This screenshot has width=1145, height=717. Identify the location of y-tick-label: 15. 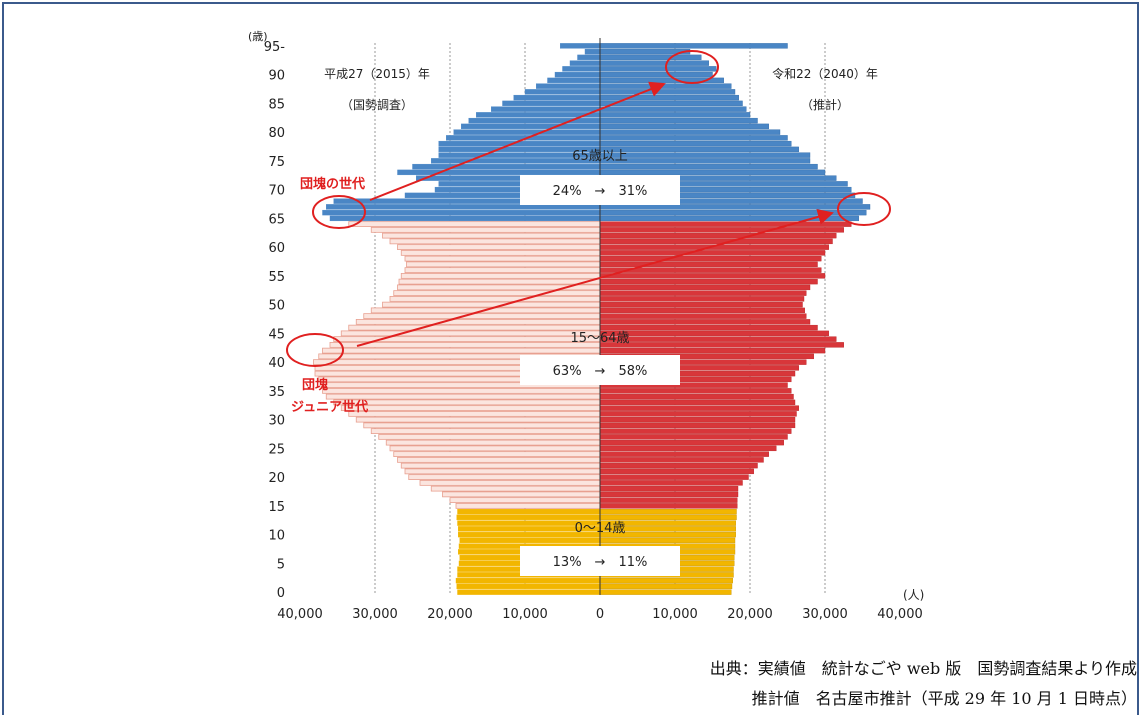
(276, 507).